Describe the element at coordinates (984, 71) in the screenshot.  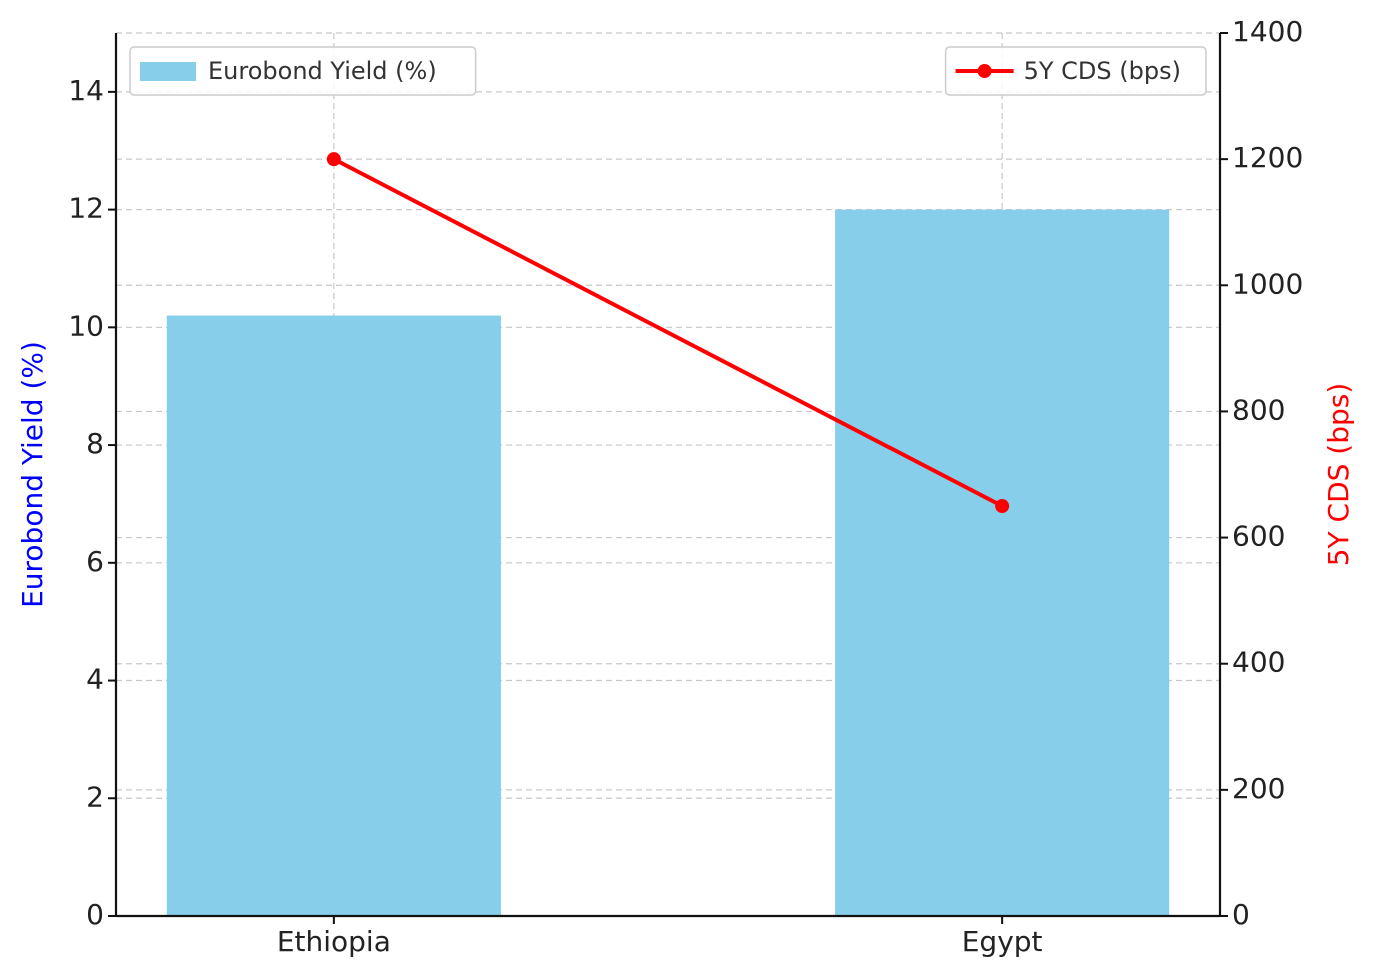
I see `legend-marker` at that location.